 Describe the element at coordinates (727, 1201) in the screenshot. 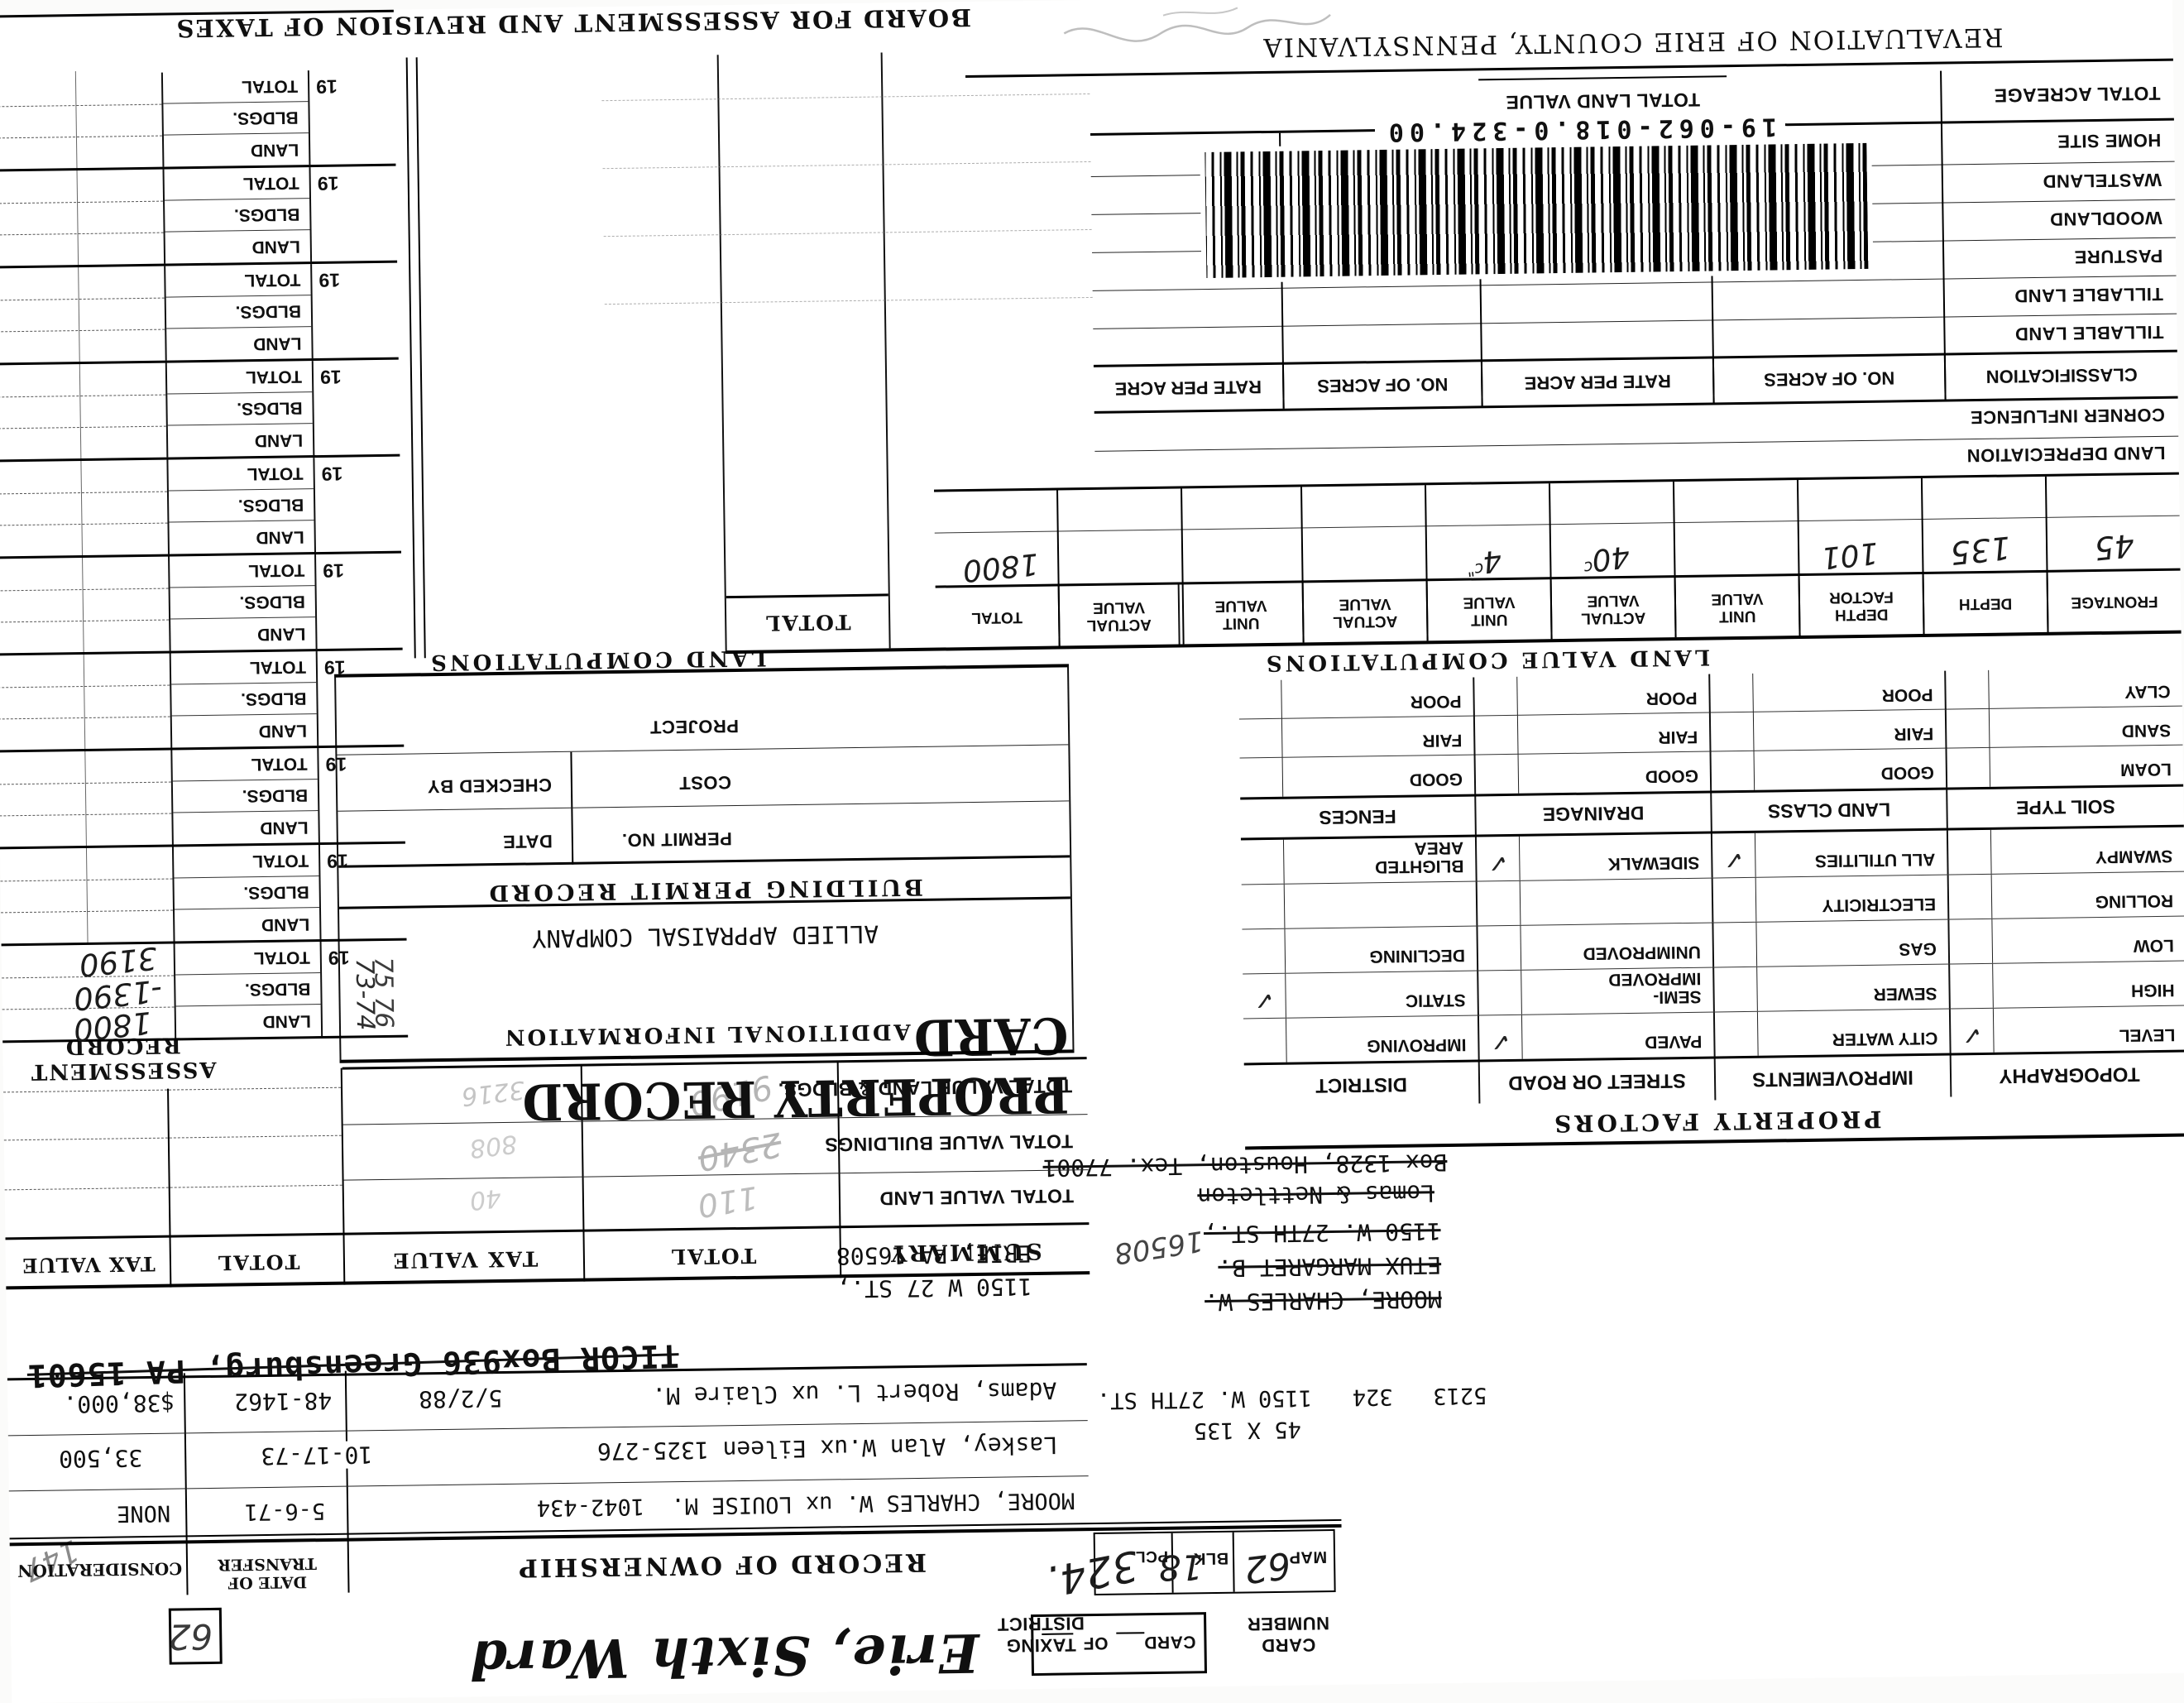

I see `summary-total-value: 110` at that location.